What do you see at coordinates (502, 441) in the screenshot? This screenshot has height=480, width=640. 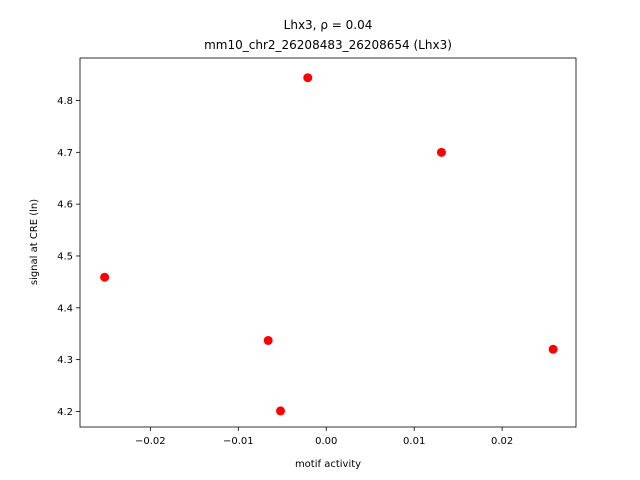 I see `x-tick-label: 0.02` at bounding box center [502, 441].